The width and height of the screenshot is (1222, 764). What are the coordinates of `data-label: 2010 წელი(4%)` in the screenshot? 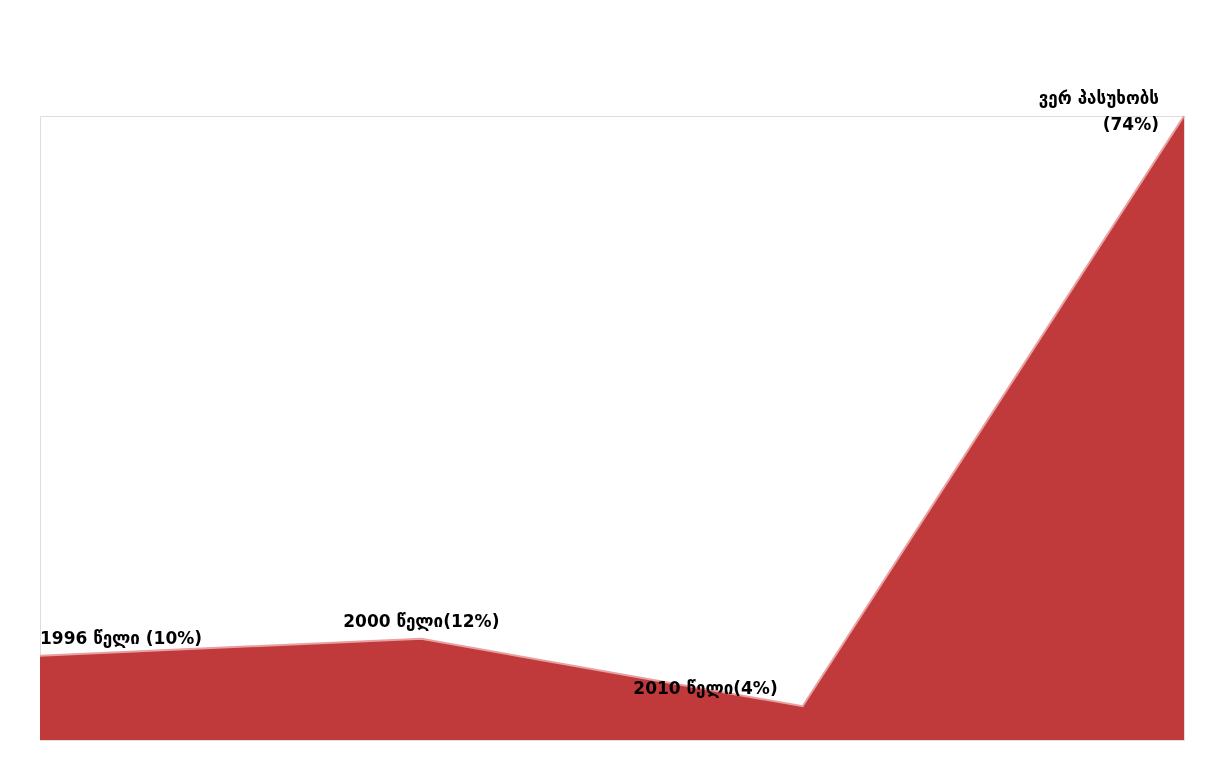 It's located at (705, 688).